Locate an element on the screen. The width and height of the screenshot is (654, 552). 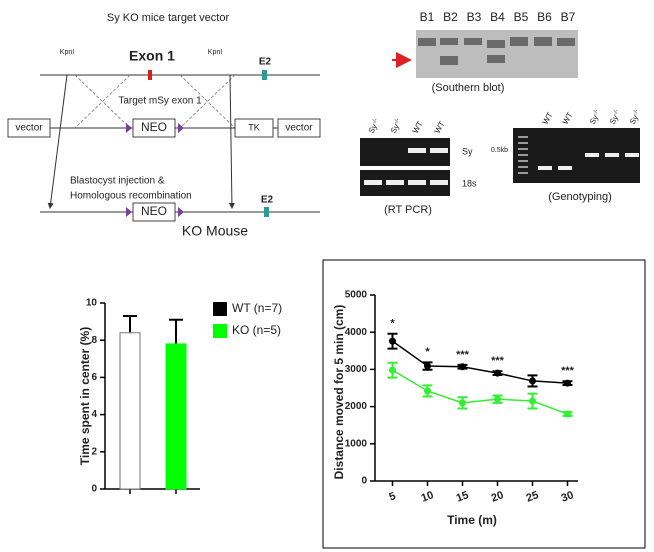
x-tick-label: 25 is located at coordinates (533, 496).